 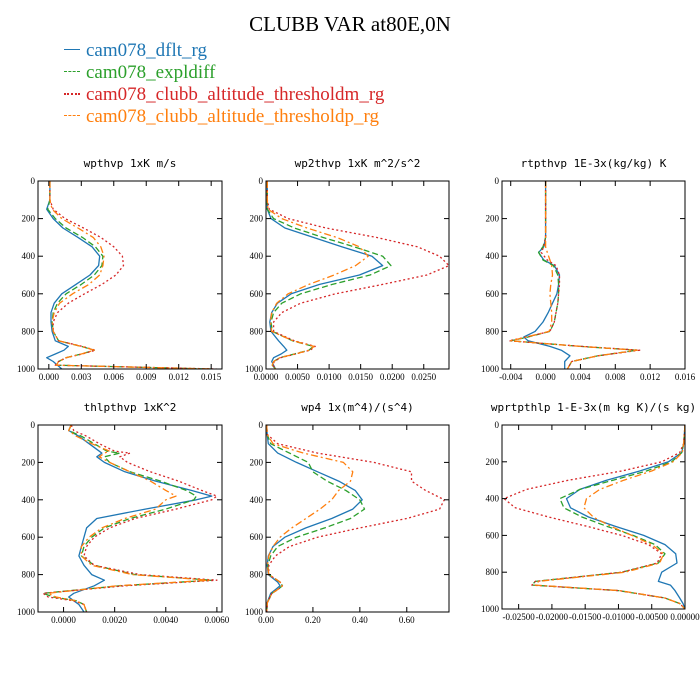 I want to click on page-title: CLUBB VAR at80E,0N, so click(x=350, y=24).